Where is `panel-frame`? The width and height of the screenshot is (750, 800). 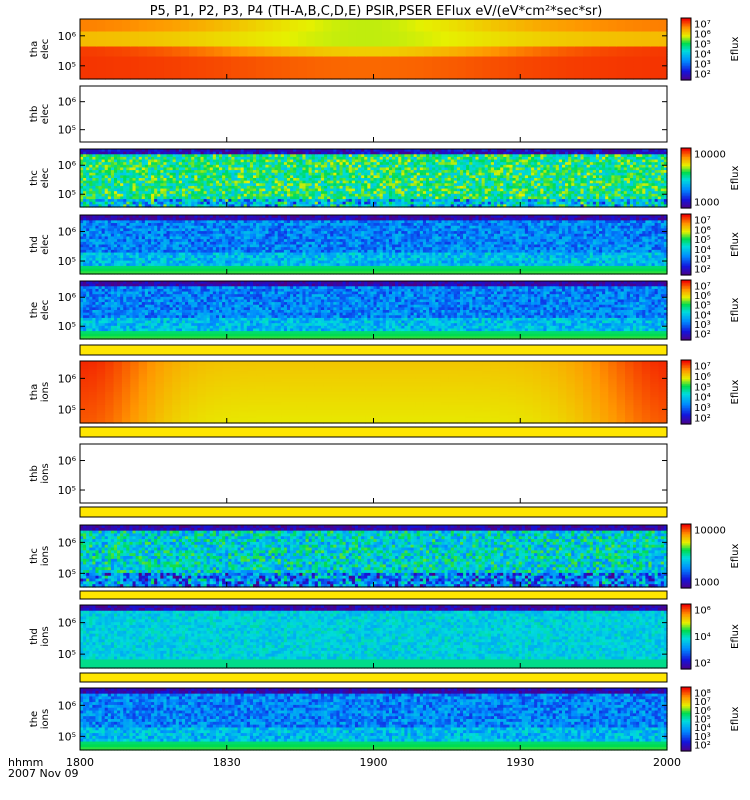 panel-frame is located at coordinates (373, 114).